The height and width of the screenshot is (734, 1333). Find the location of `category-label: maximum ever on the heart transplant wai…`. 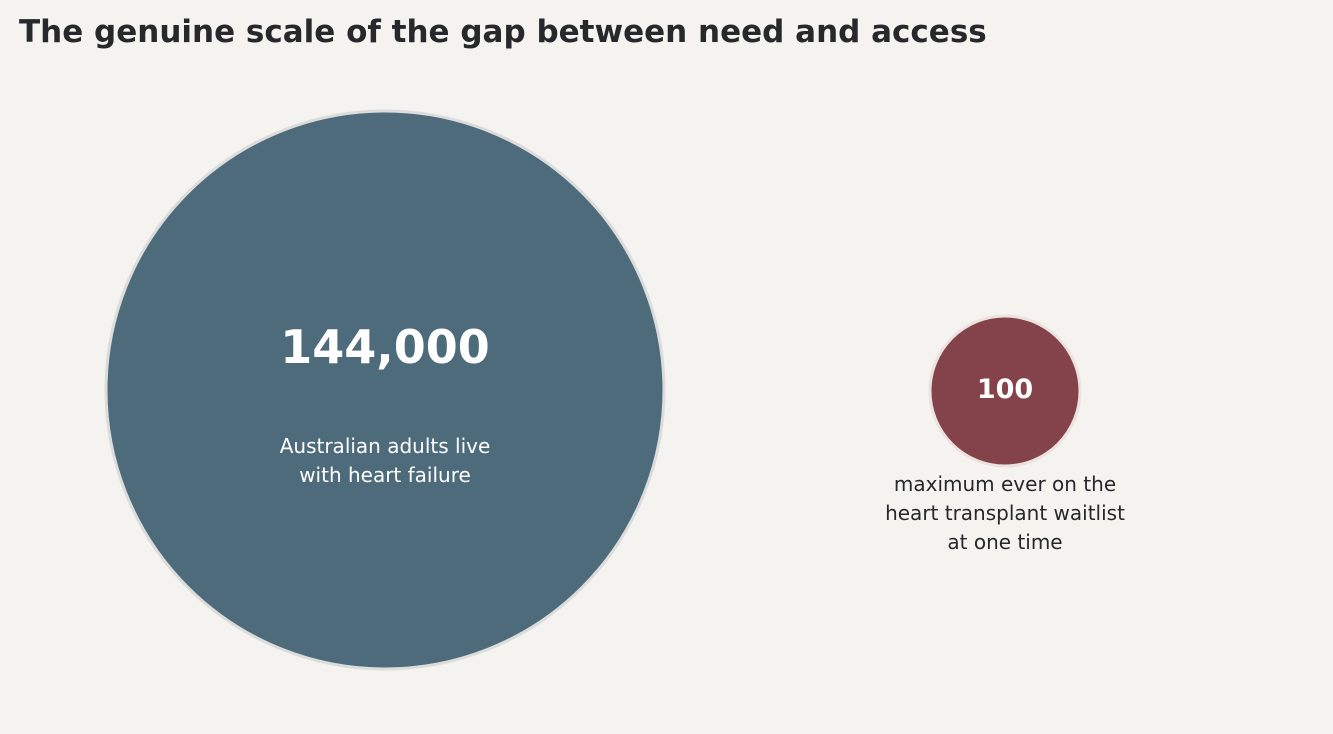

category-label: maximum ever on the heart transplant wai… is located at coordinates (1005, 513).